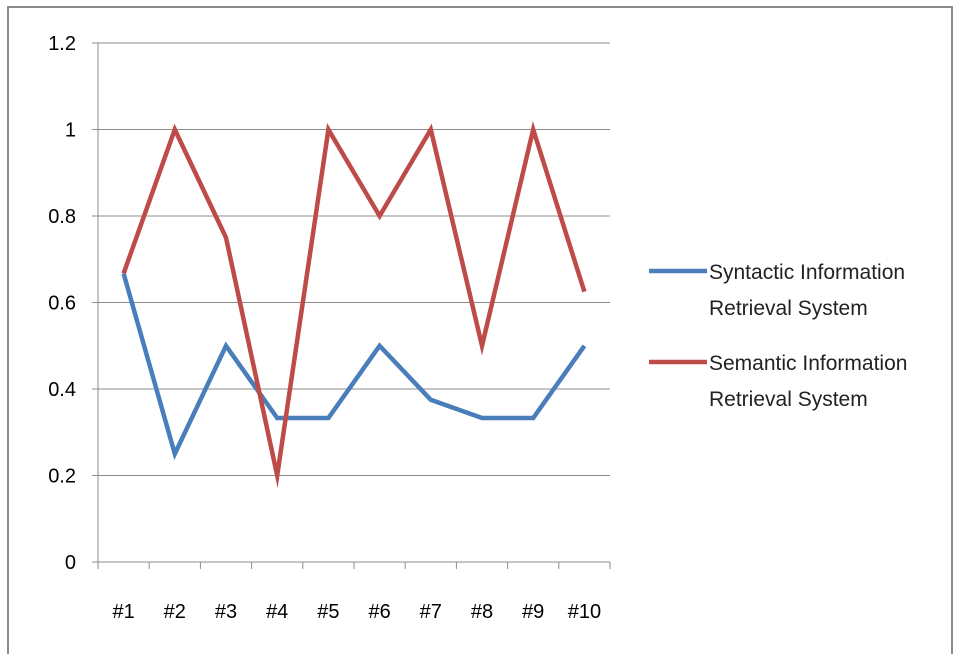 This screenshot has width=958, height=654. I want to click on x-tick-label: #3, so click(226, 612).